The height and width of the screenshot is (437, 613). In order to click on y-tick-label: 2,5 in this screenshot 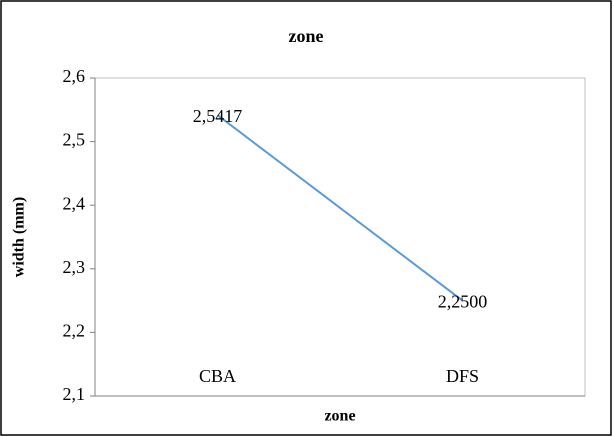, I will do `click(74, 140)`.